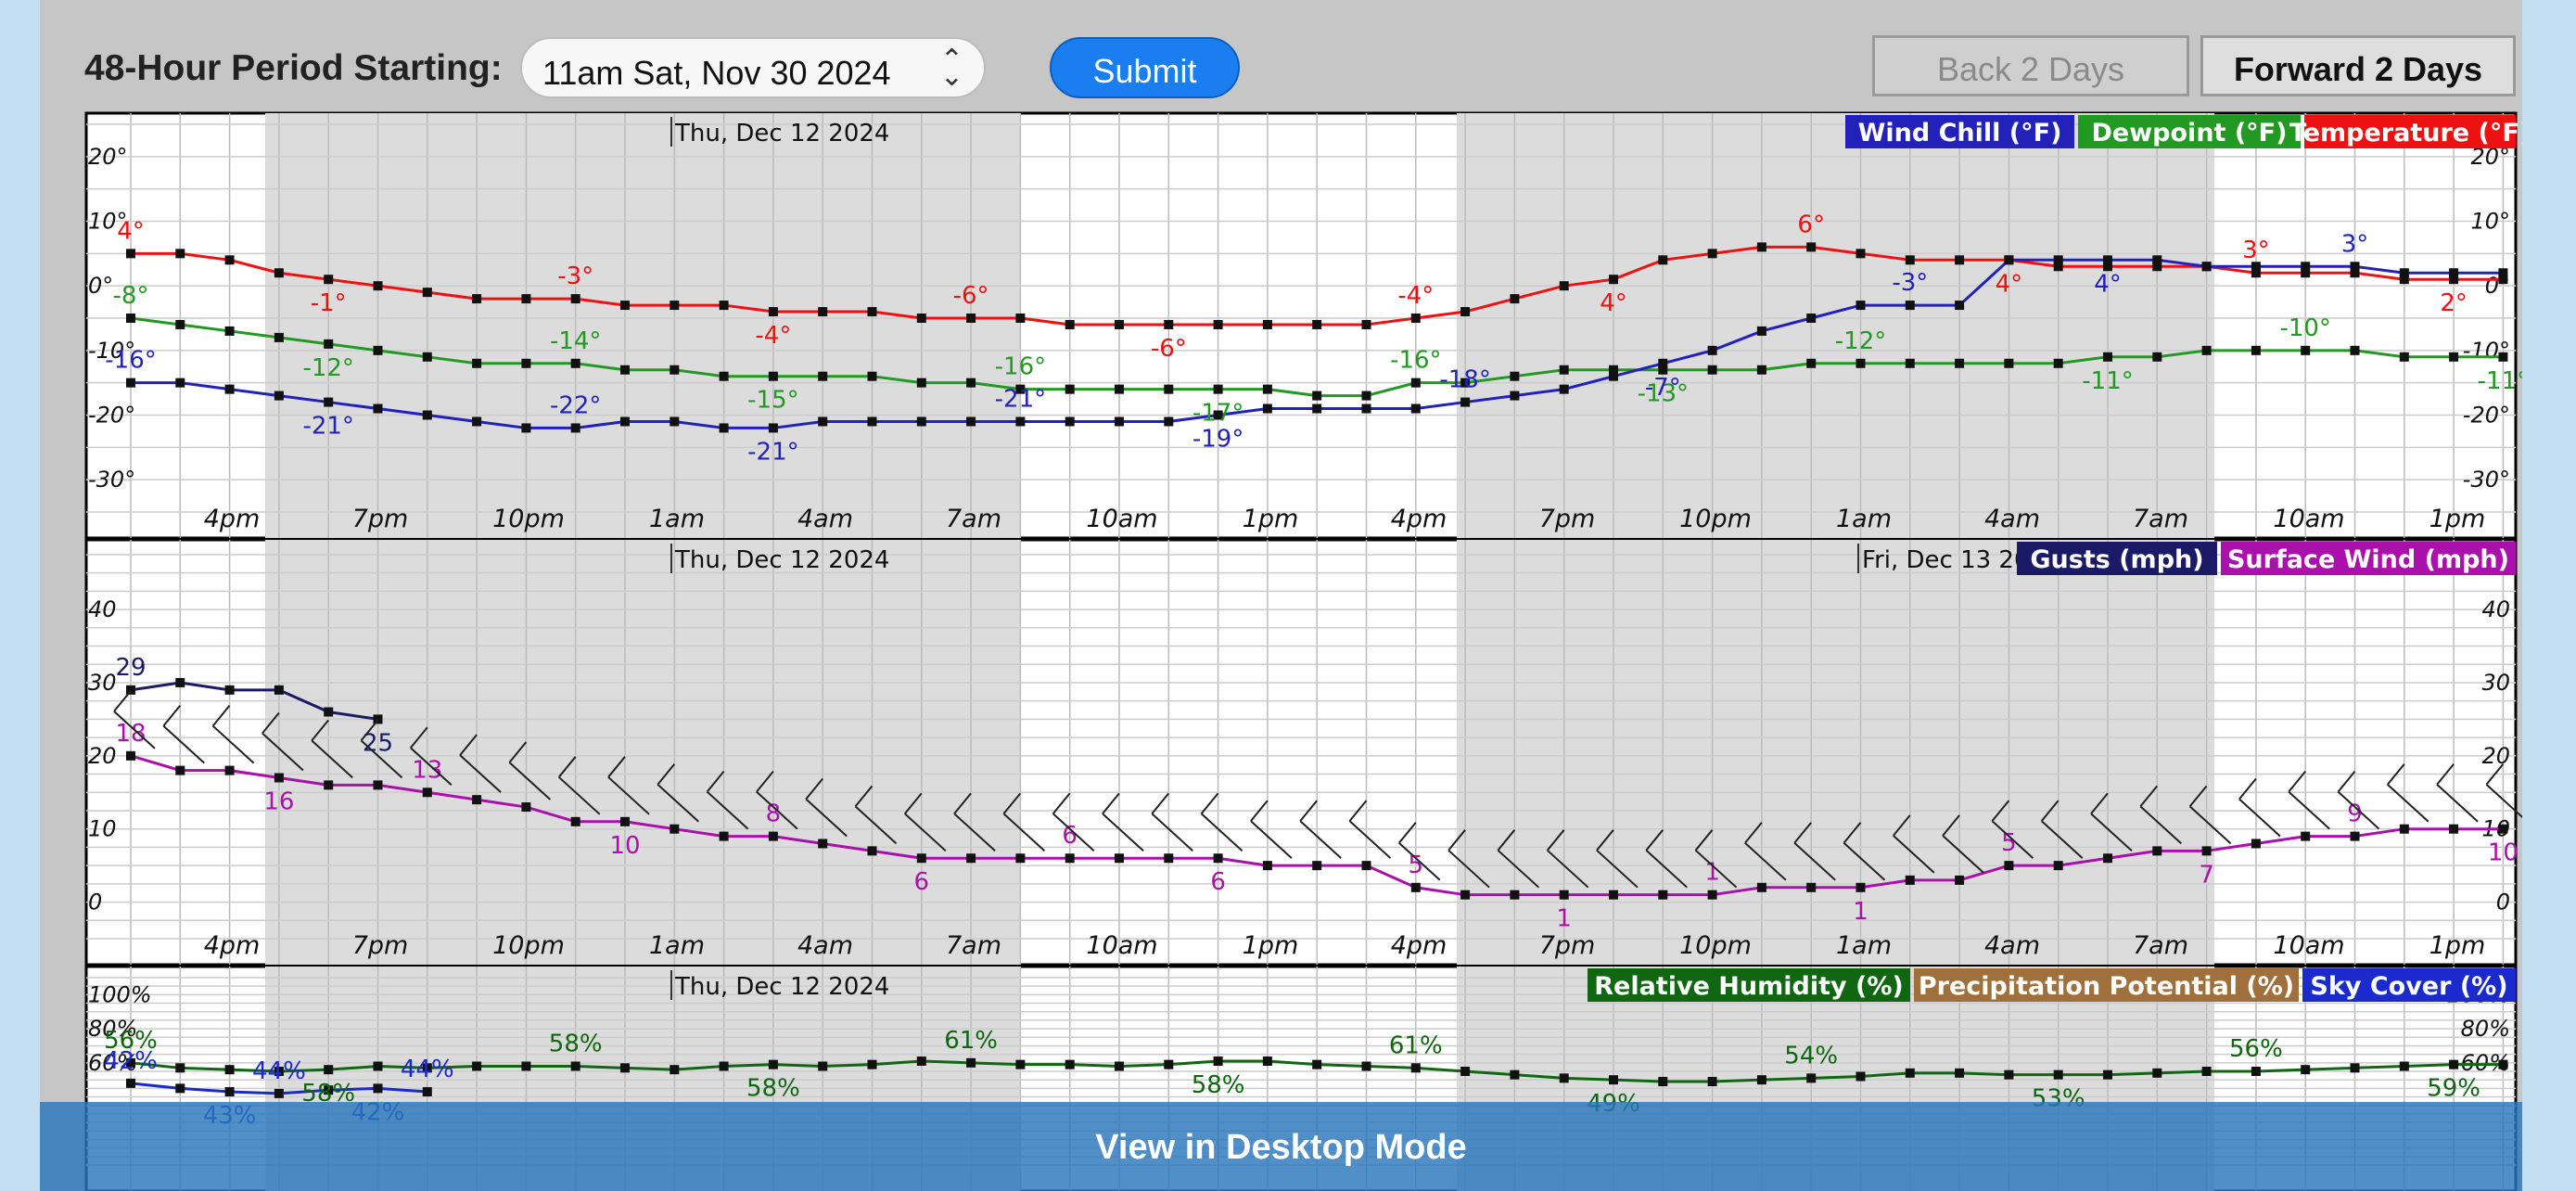 This screenshot has width=2576, height=1191. Describe the element at coordinates (1281, 1147) in the screenshot. I see `desktop-mode-banner: View in Desktop Mode` at that location.